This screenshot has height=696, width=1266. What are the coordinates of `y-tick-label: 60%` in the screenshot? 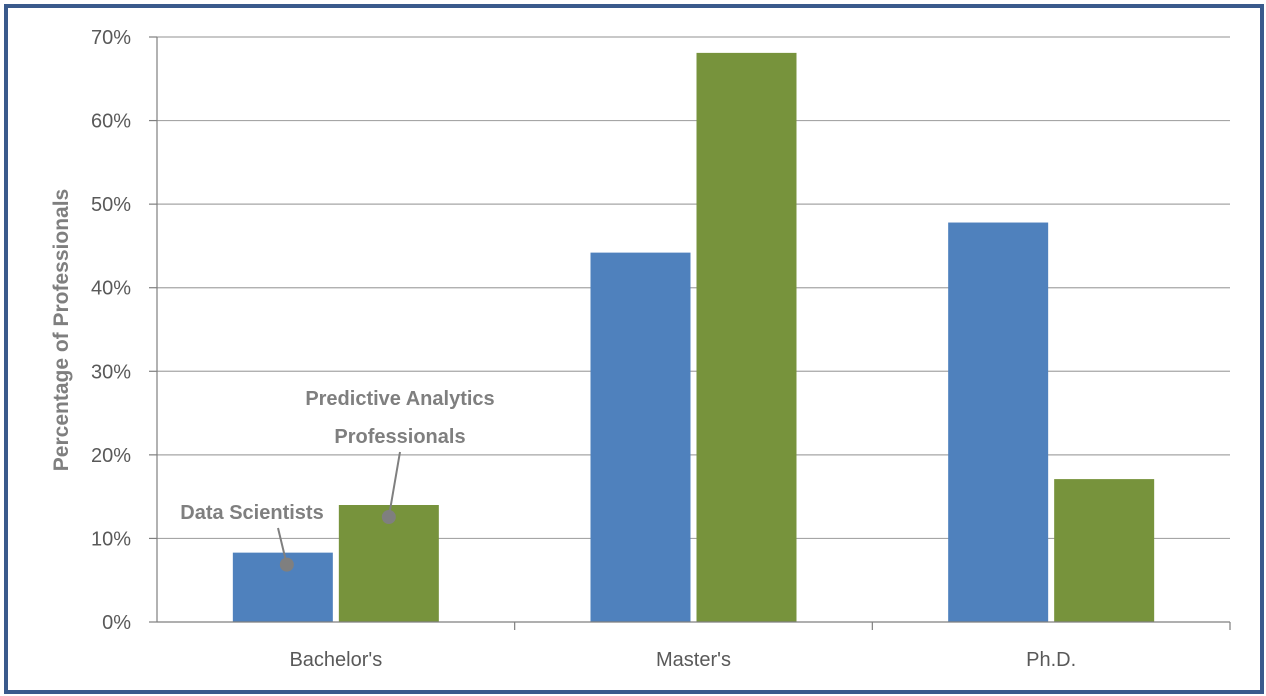 It's located at (111, 122).